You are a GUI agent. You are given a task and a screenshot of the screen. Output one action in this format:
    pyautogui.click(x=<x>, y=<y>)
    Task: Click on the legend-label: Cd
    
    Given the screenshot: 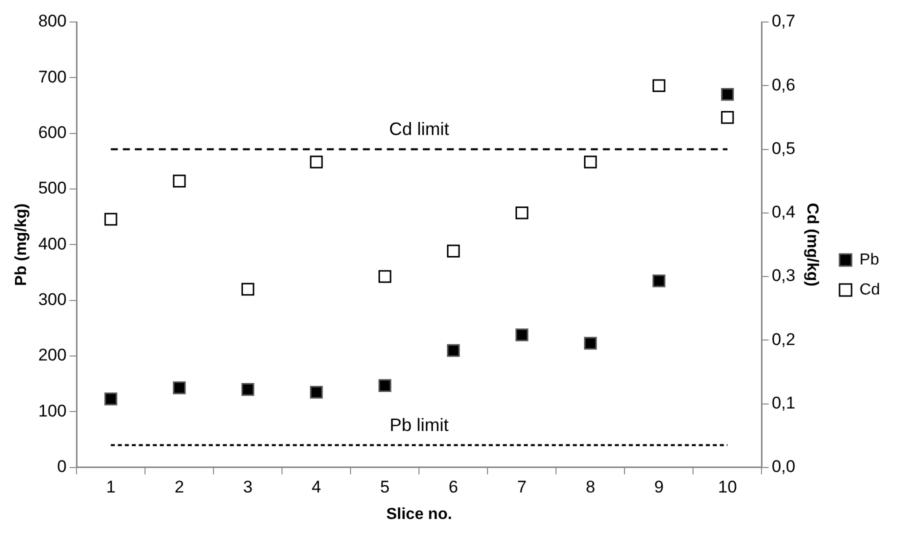 What is the action you would take?
    pyautogui.click(x=870, y=289)
    